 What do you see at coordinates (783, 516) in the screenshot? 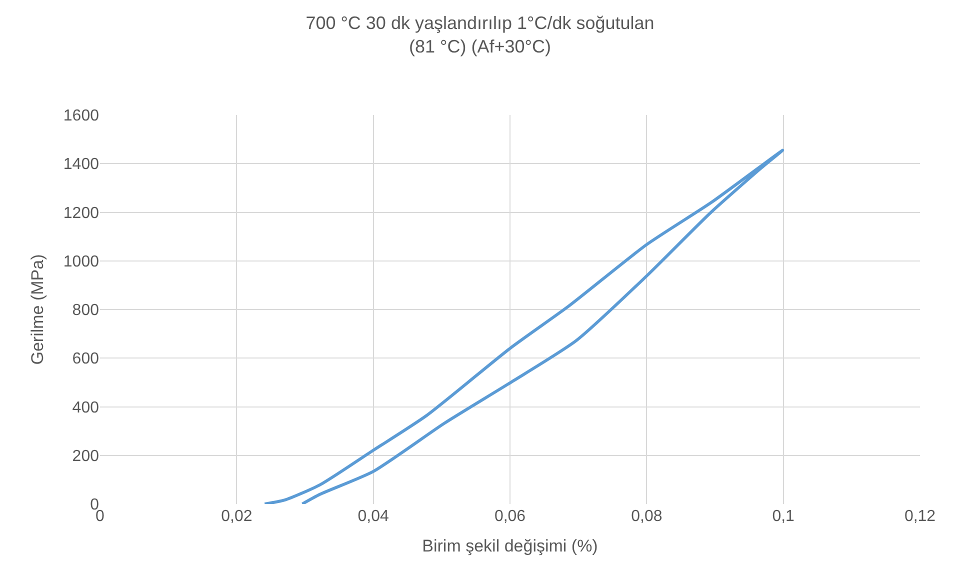
I see `x-tick-label: 0,1` at bounding box center [783, 516].